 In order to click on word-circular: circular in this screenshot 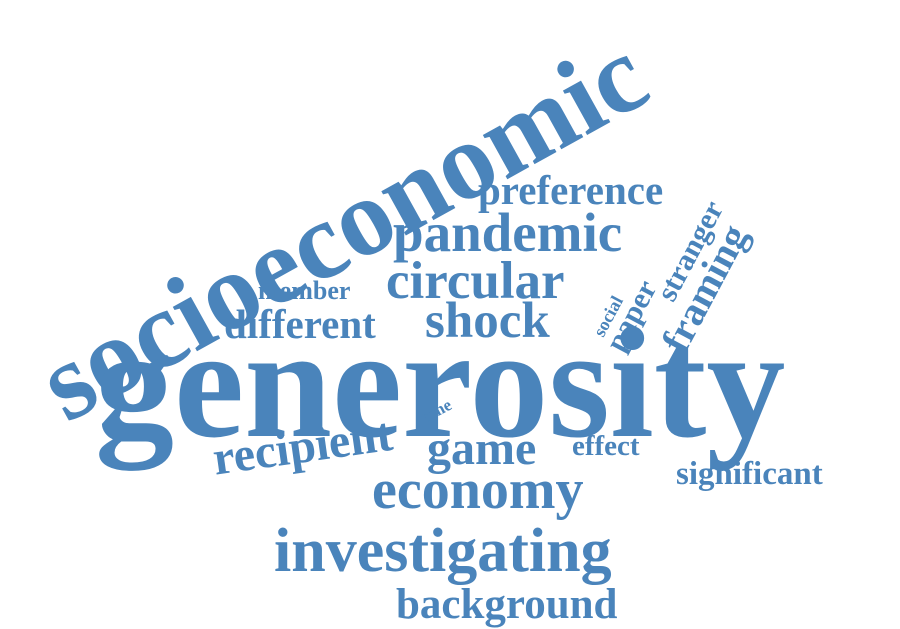, I will do `click(475, 281)`.